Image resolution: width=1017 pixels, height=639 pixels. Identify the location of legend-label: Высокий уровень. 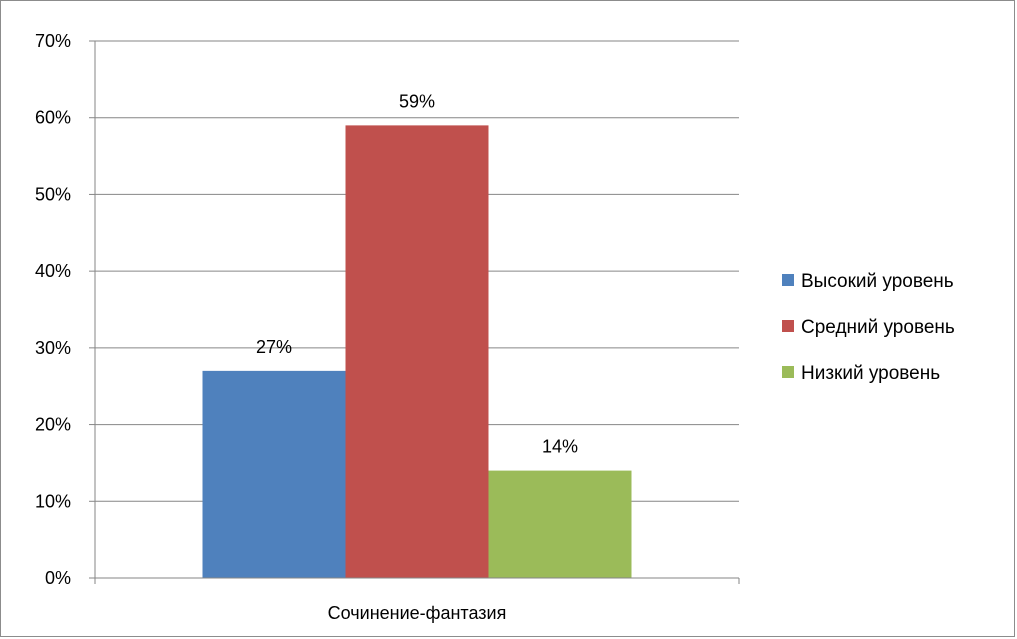
(877, 281).